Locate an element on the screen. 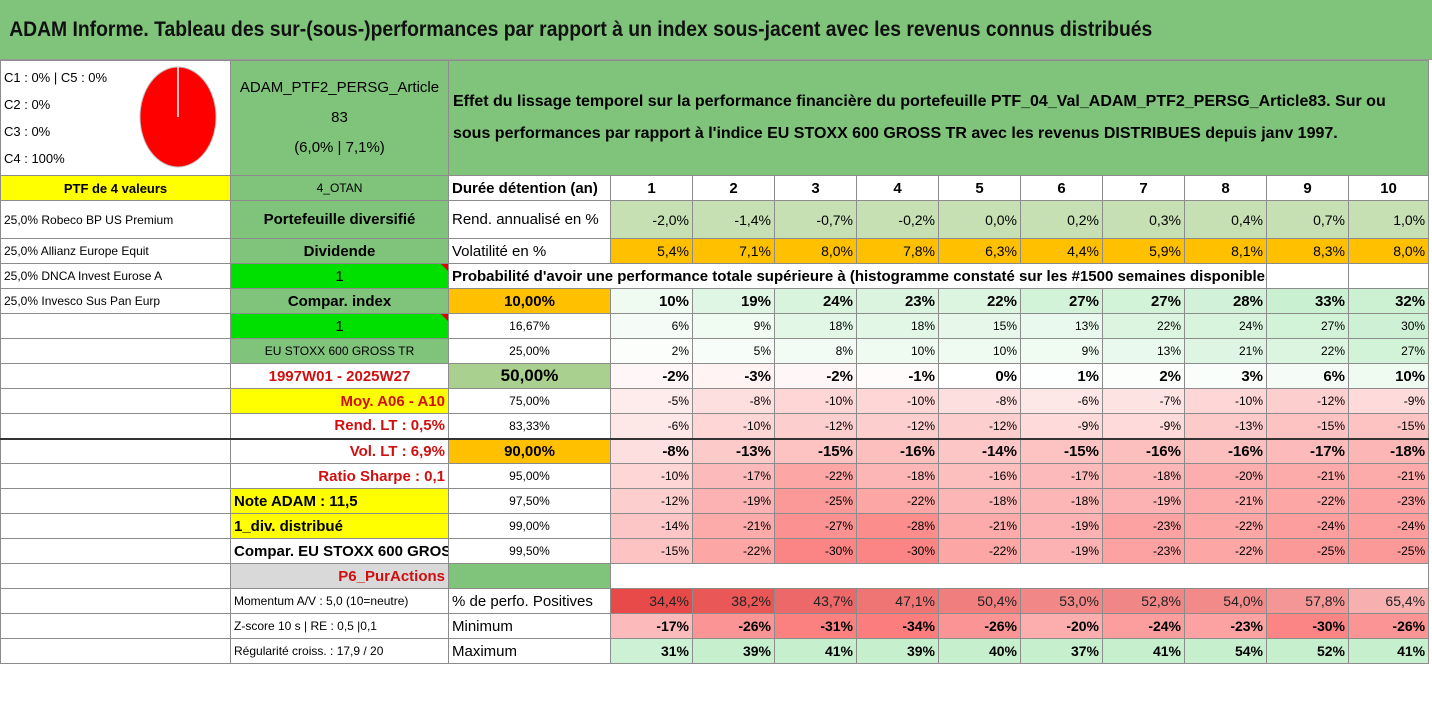 This screenshot has width=1432, height=717. annualized-return-value: 1,0% is located at coordinates (1388, 219).